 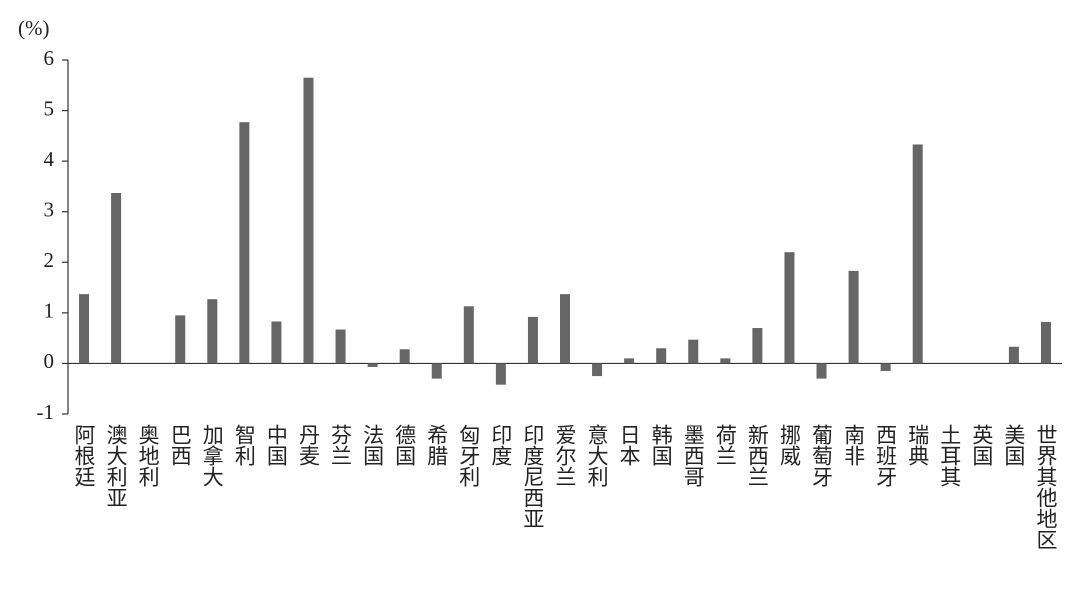 What do you see at coordinates (565, 455) in the screenshot?
I see `x-tick-label: 爱尔兰` at bounding box center [565, 455].